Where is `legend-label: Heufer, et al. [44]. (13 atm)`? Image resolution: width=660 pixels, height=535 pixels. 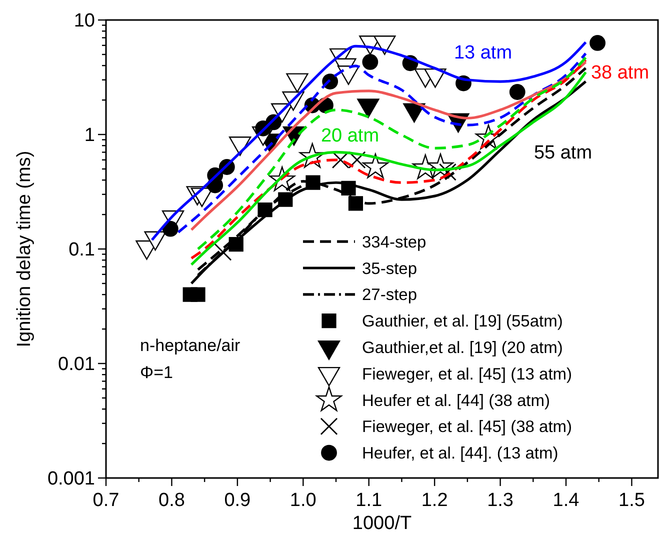 legend-label: Heufer, et al. [44]. (13 atm) is located at coordinates (460, 453).